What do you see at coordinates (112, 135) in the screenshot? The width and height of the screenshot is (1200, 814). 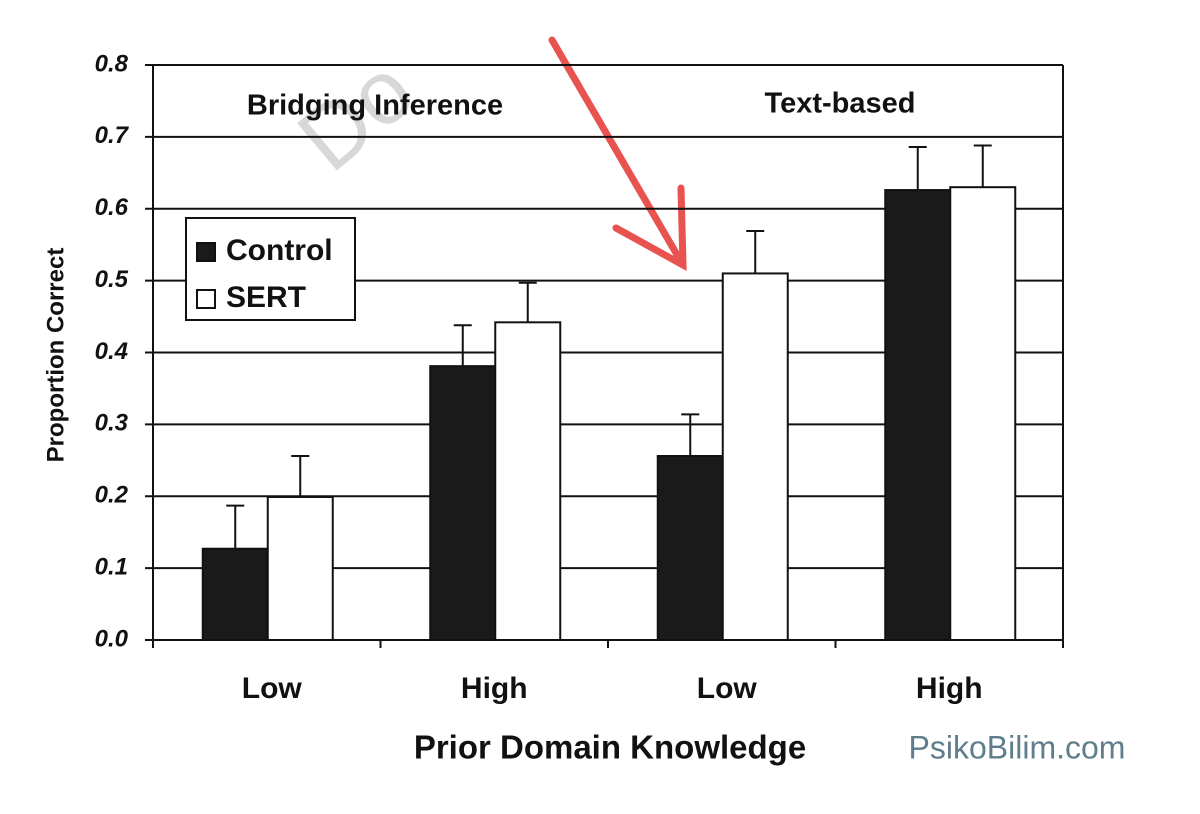 I see `y-tick-label: 0.7` at bounding box center [112, 135].